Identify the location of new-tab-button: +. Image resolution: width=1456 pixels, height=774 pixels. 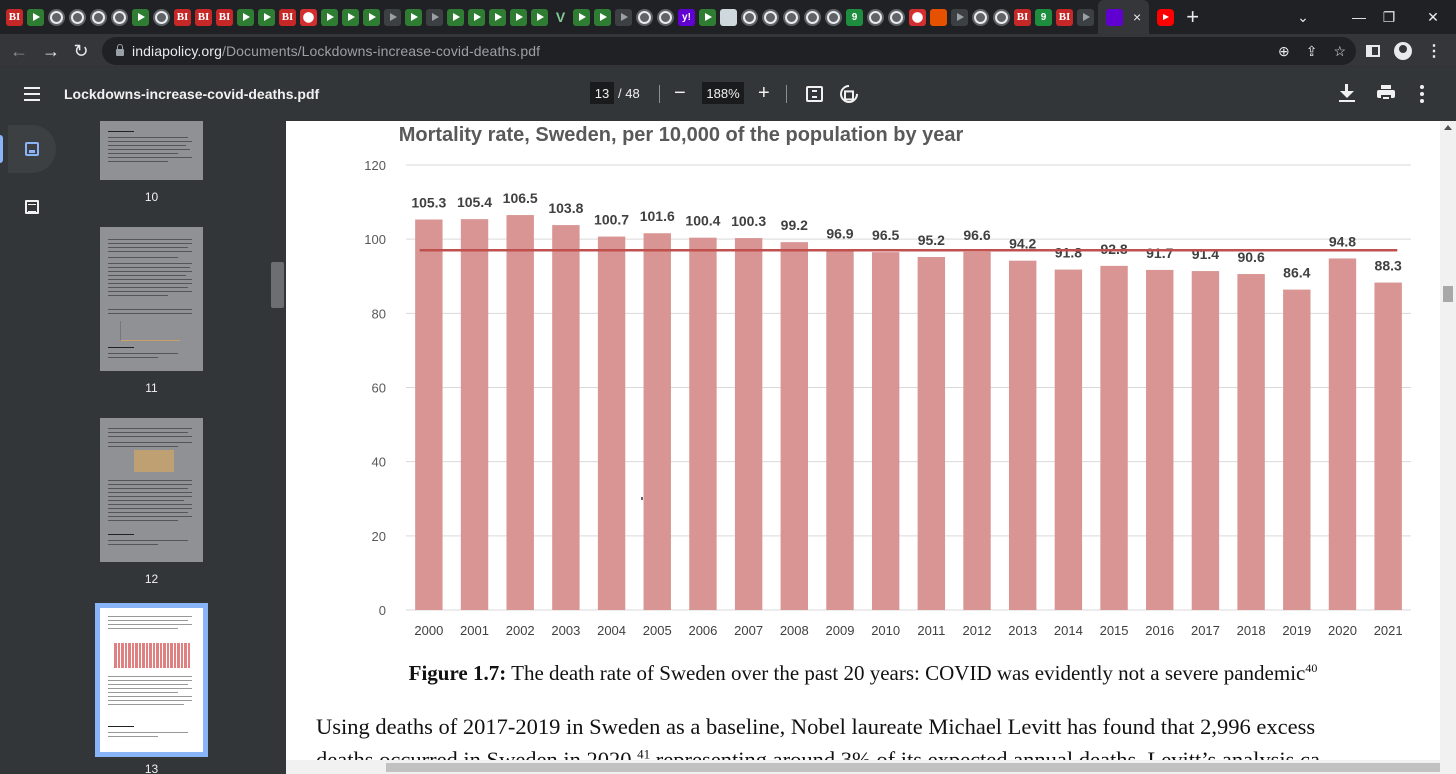
(1193, 16).